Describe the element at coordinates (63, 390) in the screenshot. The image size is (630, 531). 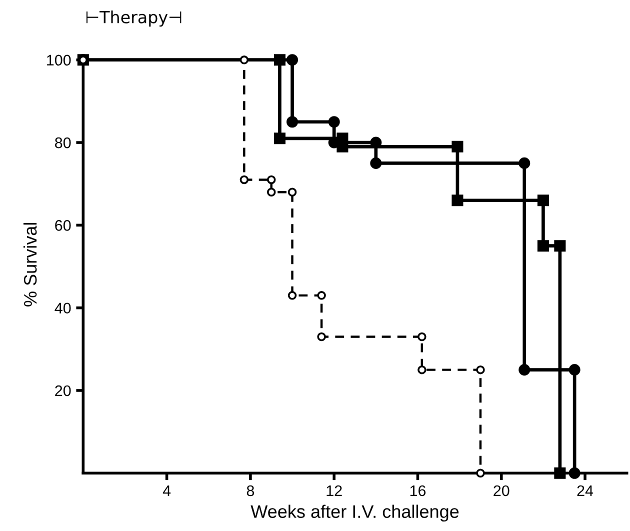
I see `y-tick-label: 20` at that location.